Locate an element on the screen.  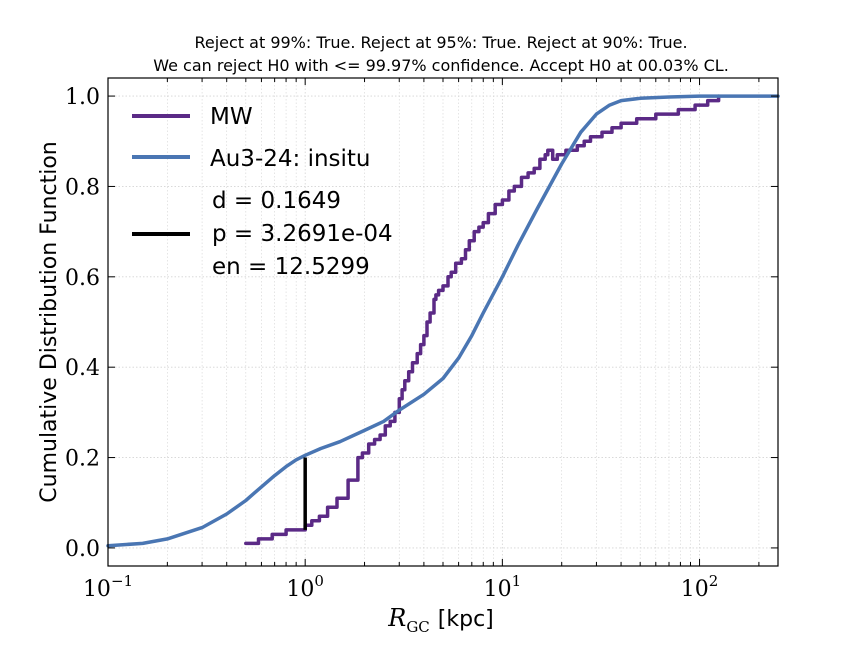
y-tick-label: 0.2 is located at coordinates (82, 459).